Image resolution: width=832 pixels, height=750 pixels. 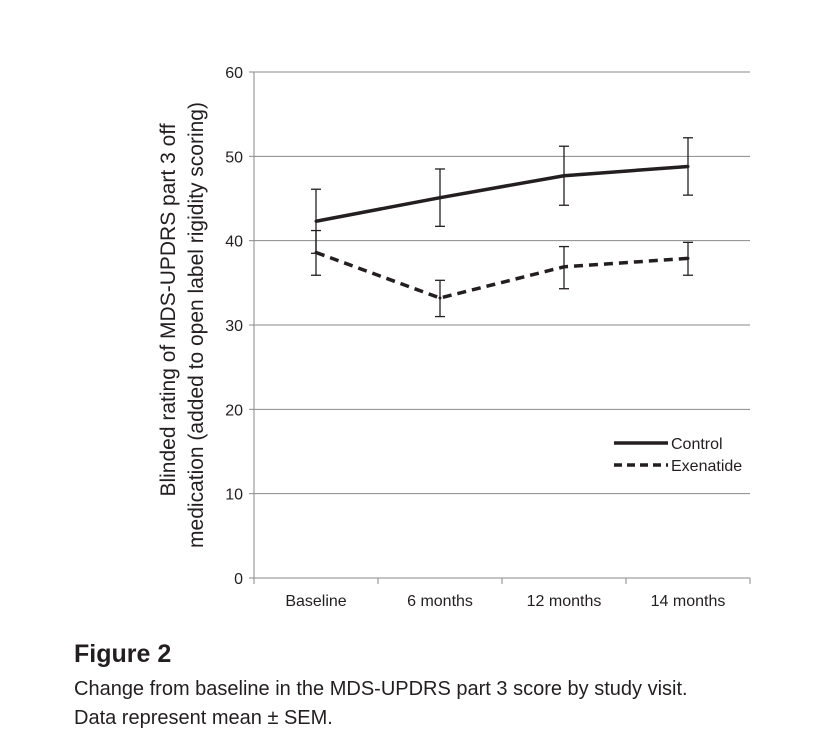 I want to click on y-tick-label: 20, so click(x=234, y=410).